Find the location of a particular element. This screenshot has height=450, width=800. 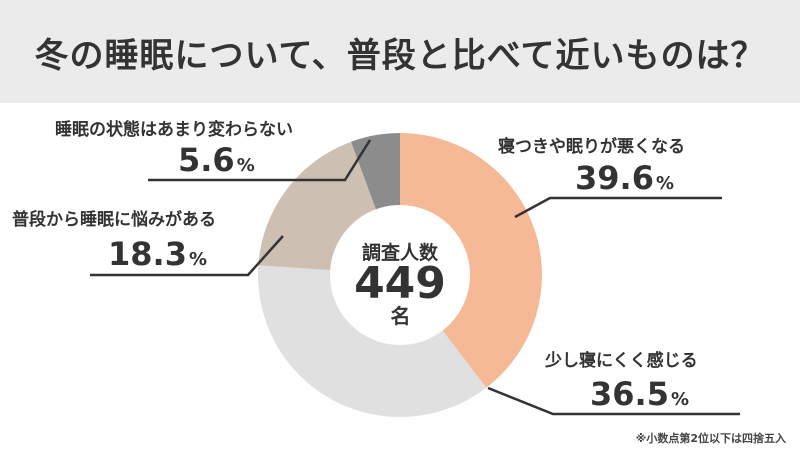

slice-value-0: 39.6% is located at coordinates (624, 178).